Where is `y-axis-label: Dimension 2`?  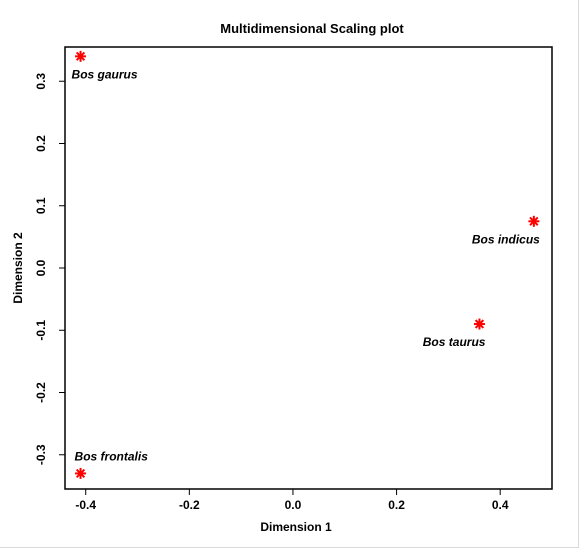
y-axis-label: Dimension 2 is located at coordinates (18, 268).